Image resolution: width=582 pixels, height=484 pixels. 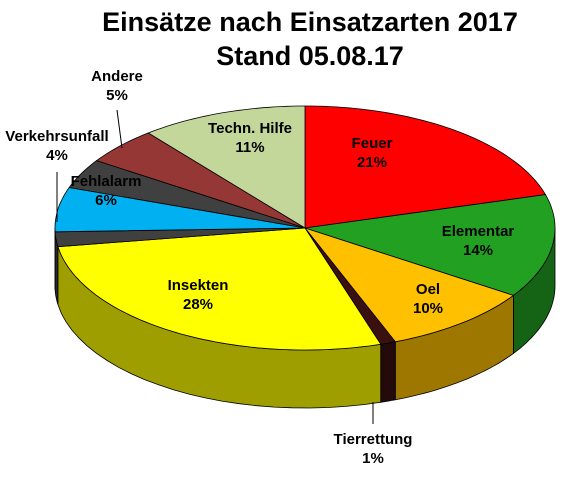 I want to click on pie-slice-feuer, so click(x=425, y=167).